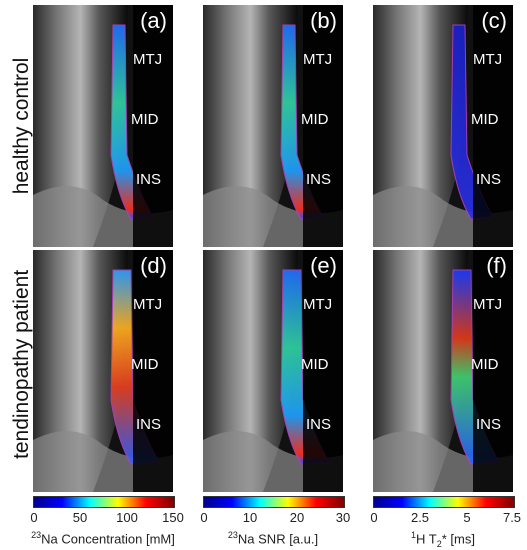  What do you see at coordinates (104, 502) in the screenshot?
I see `colorbar-na-concentration` at bounding box center [104, 502].